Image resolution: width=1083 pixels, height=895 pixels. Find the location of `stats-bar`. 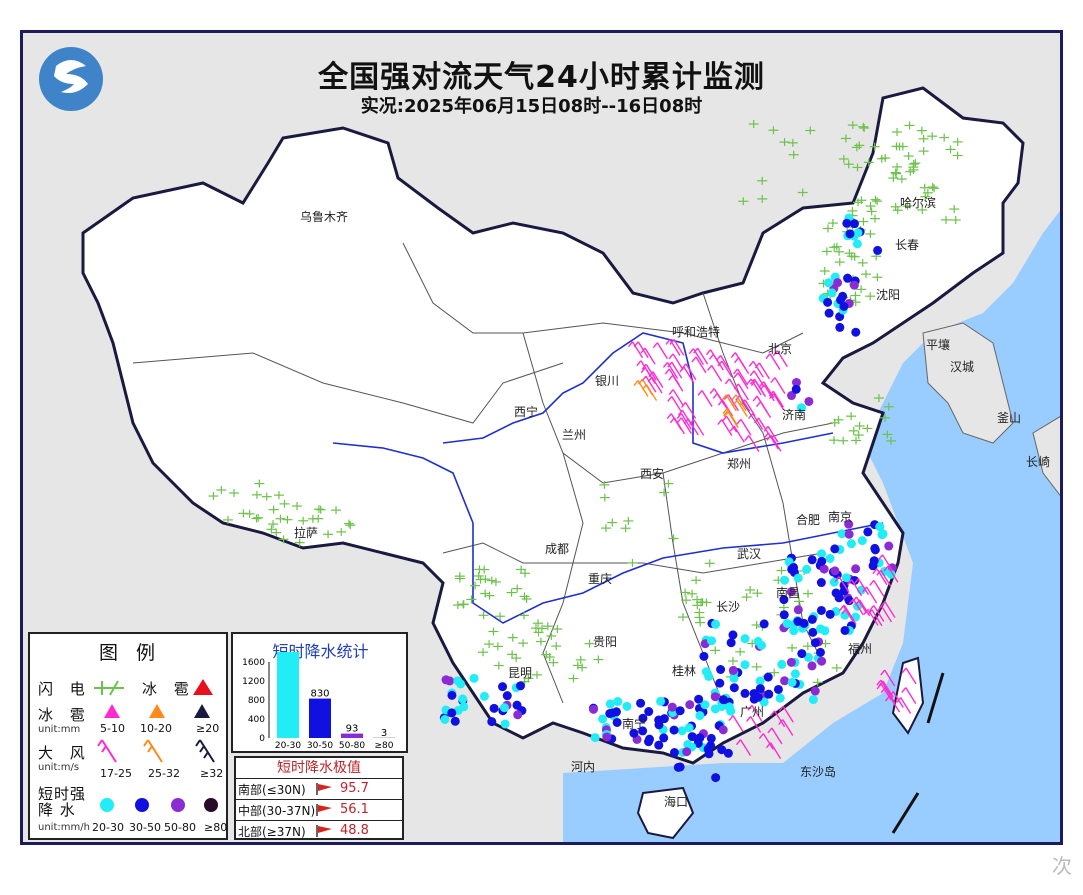

stats-bar is located at coordinates (352, 735).